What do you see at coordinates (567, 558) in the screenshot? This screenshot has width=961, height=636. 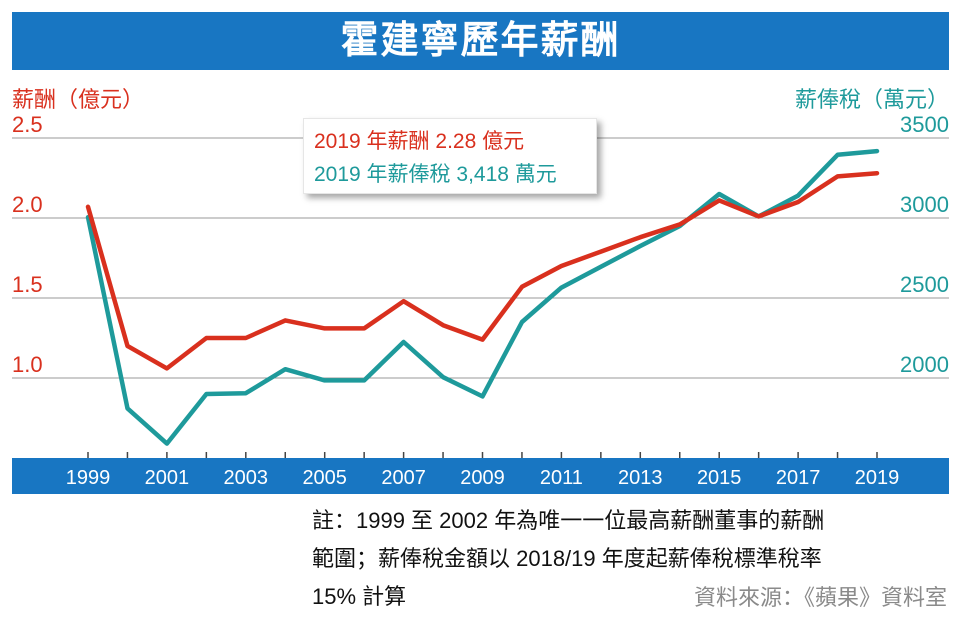 I see `footnote-line: 範圍；薪俸稅金額以 2018/19 年度起薪俸稅標準稅率` at bounding box center [567, 558].